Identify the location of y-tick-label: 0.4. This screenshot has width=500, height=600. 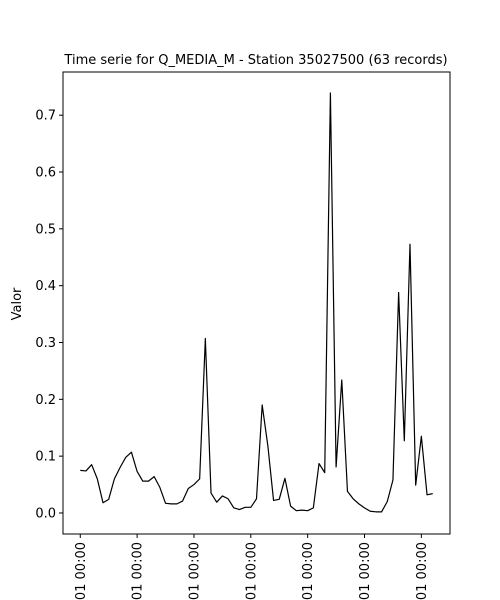
(45, 286).